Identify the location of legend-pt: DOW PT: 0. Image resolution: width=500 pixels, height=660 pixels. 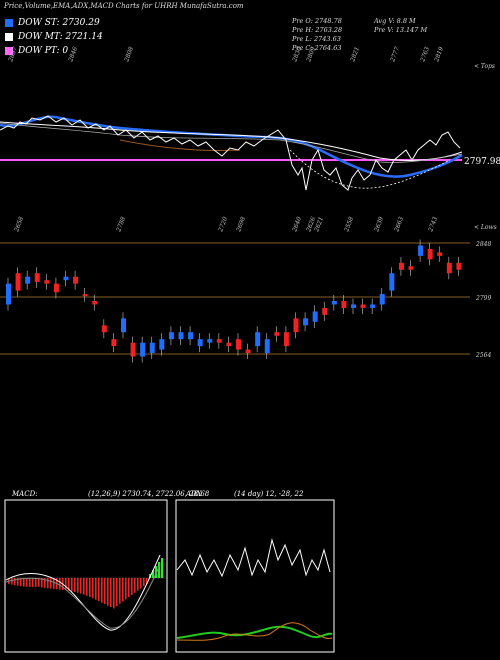
(36, 51).